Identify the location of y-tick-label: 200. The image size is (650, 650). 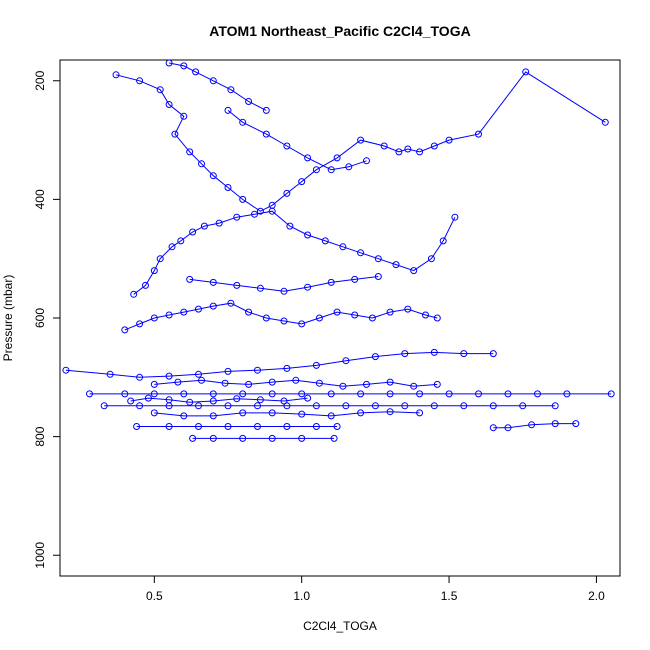
(40, 80).